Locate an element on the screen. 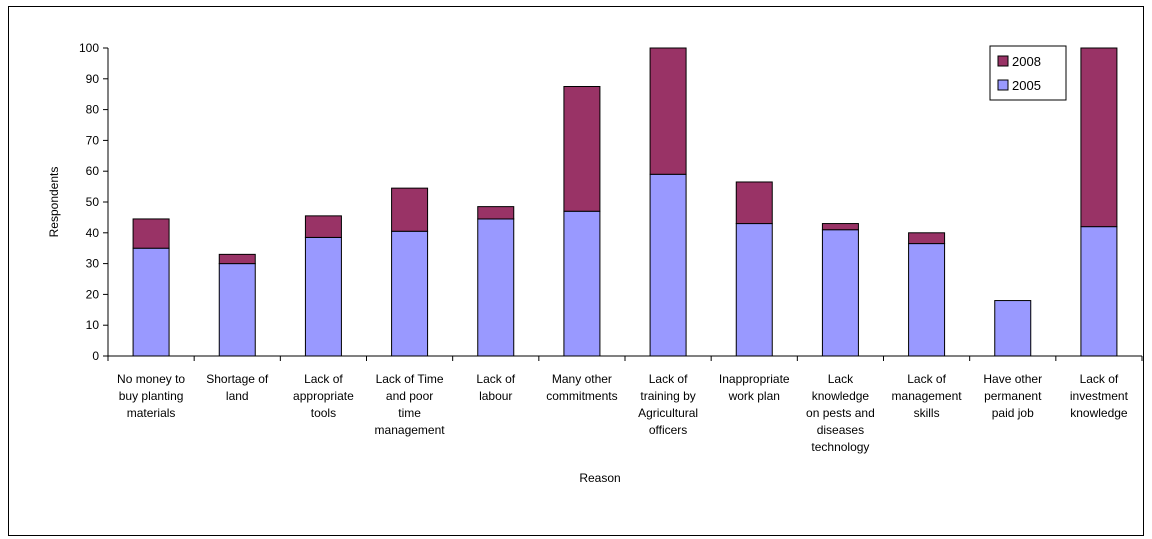 The image size is (1152, 539). x-axis-title: Reason is located at coordinates (599, 478).